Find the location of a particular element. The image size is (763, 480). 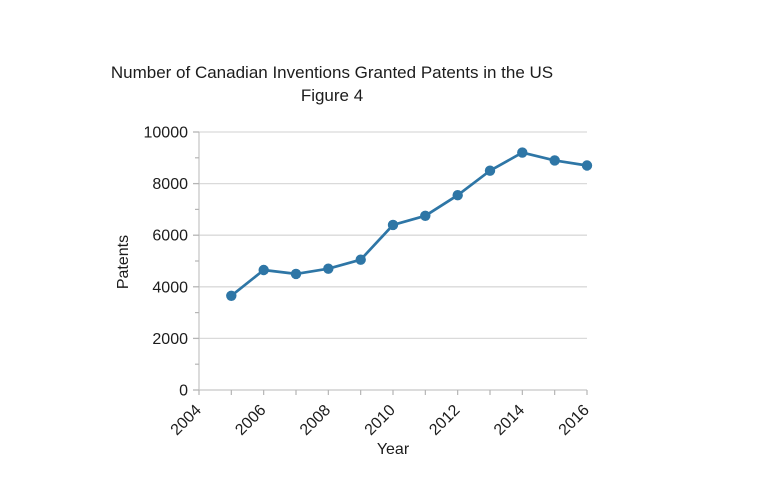

x-tick-label: 2008 is located at coordinates (315, 420).